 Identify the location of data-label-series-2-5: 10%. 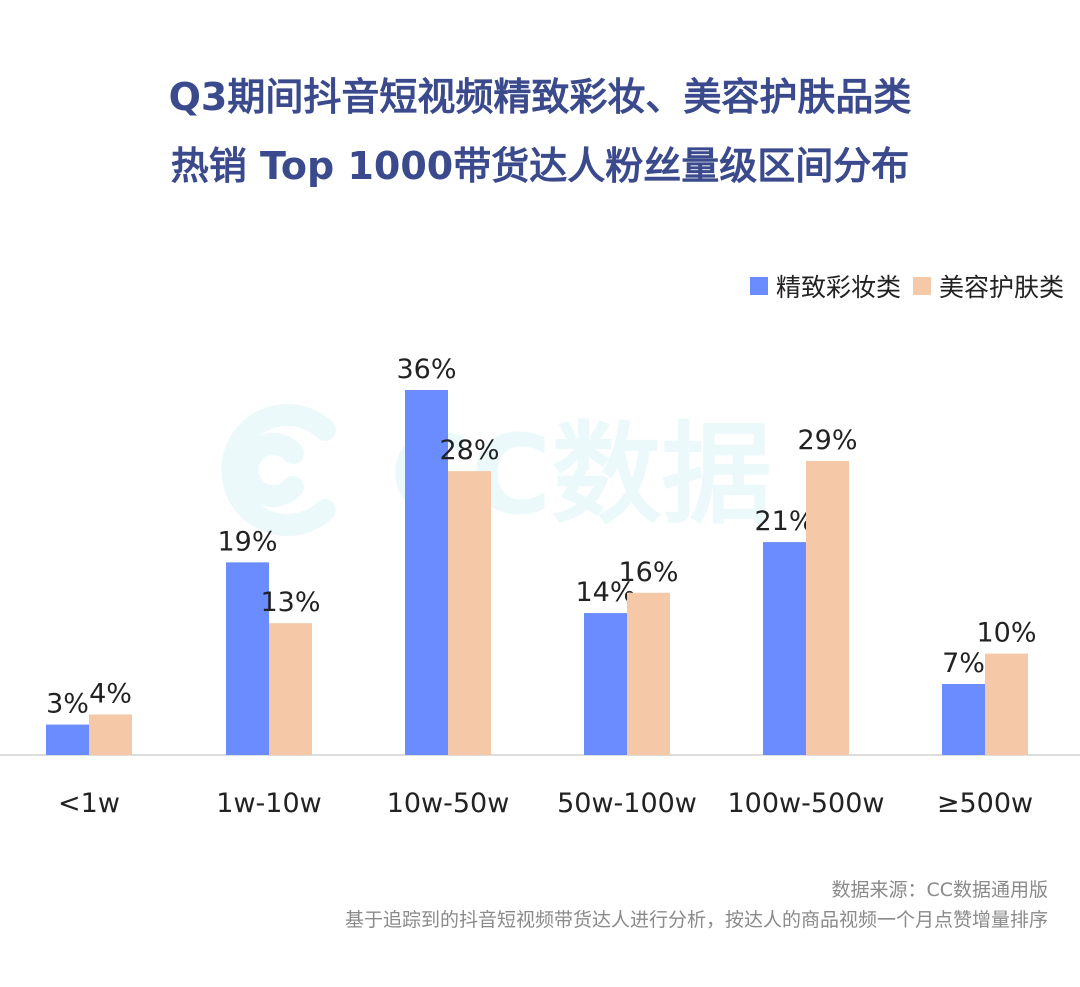
(1006, 633).